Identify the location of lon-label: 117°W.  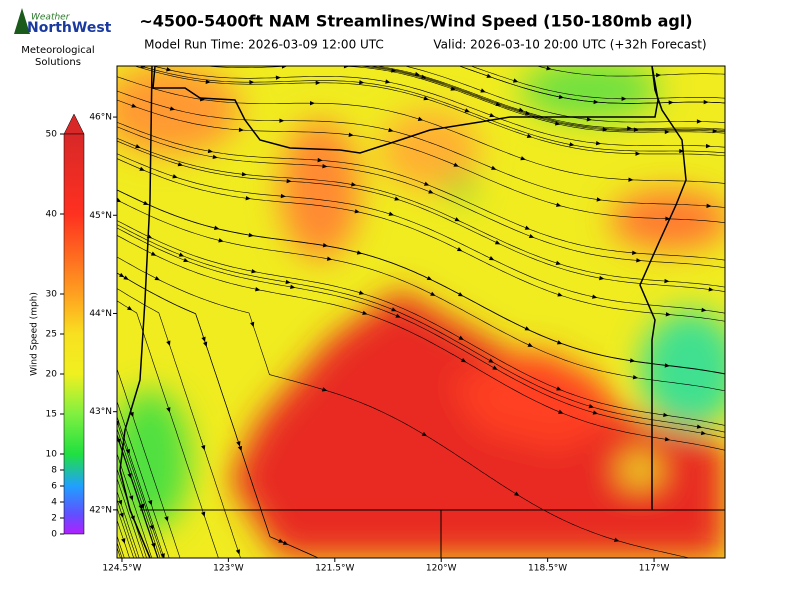
(654, 569).